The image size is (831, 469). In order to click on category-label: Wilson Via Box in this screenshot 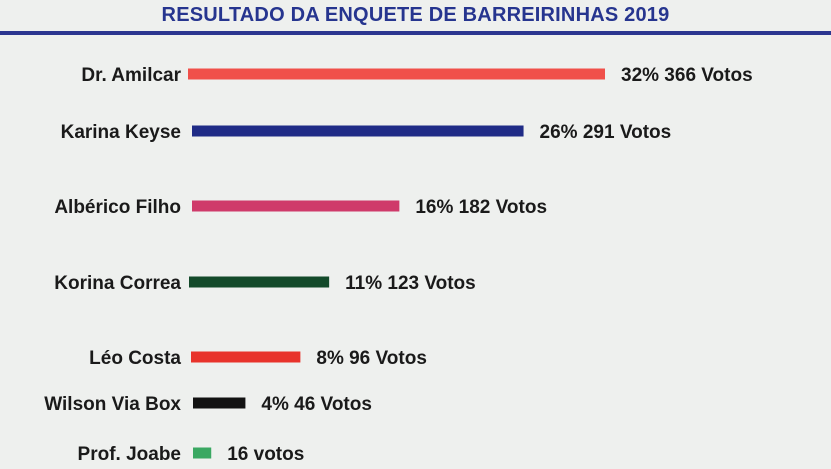, I will do `click(112, 404)`.